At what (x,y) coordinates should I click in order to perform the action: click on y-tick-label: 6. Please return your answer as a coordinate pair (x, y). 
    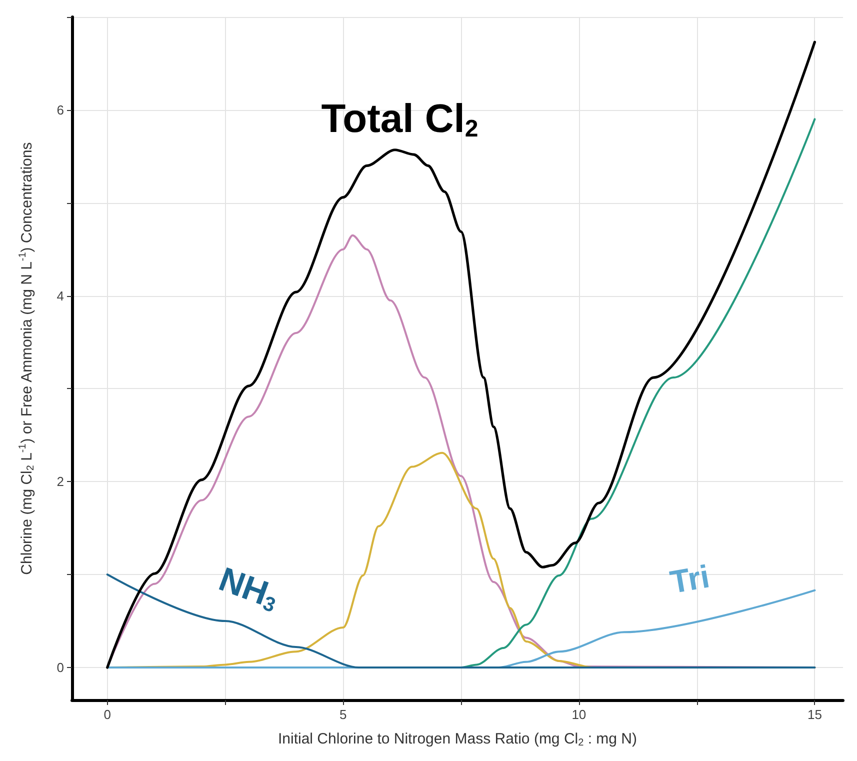
    Looking at the image, I should click on (60, 110).